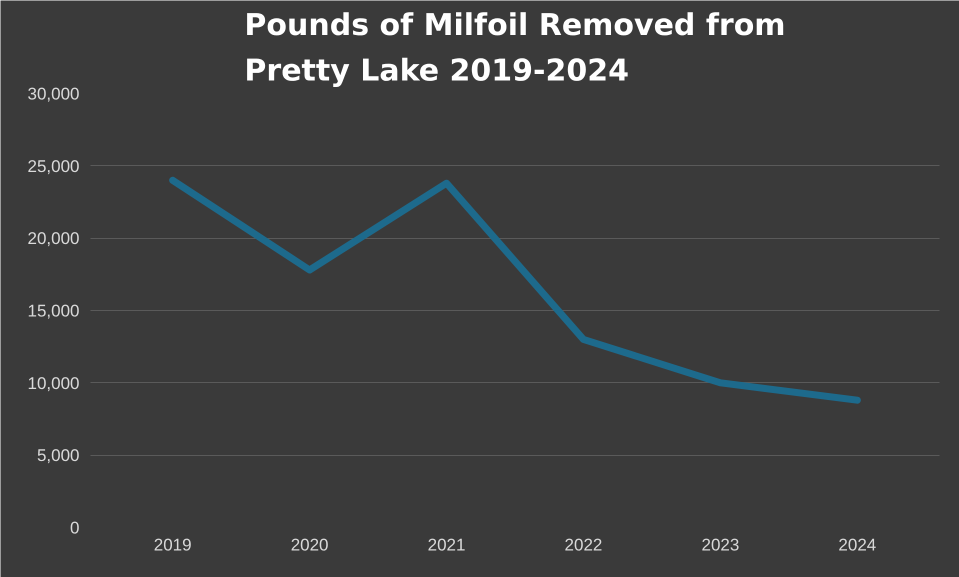 The image size is (959, 577). I want to click on y-tick-label: 0, so click(75, 528).